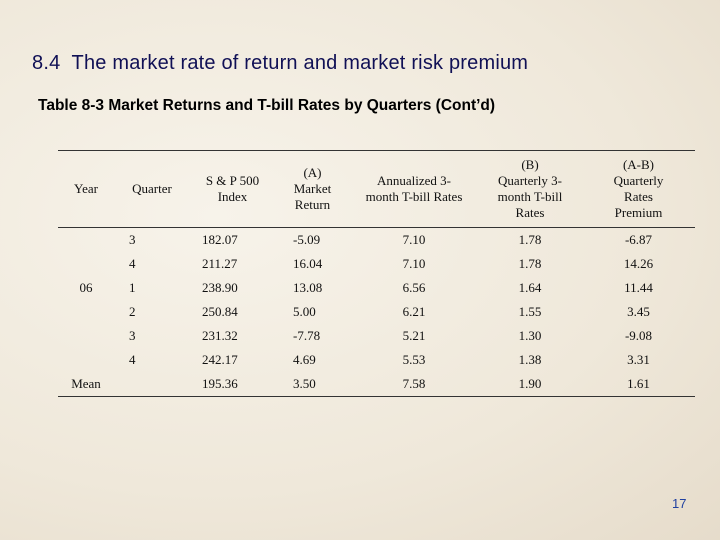 The width and height of the screenshot is (720, 540). Describe the element at coordinates (376, 288) in the screenshot. I see `table-row: 06 1 238.90 13.08 6.56 1.64 11.44` at that location.